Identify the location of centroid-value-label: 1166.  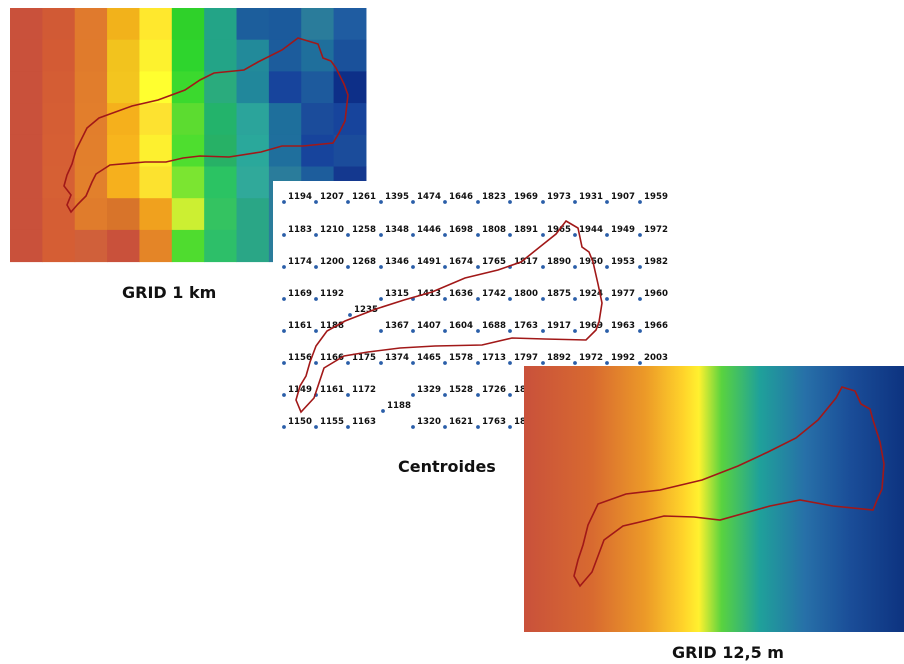
(332, 358).